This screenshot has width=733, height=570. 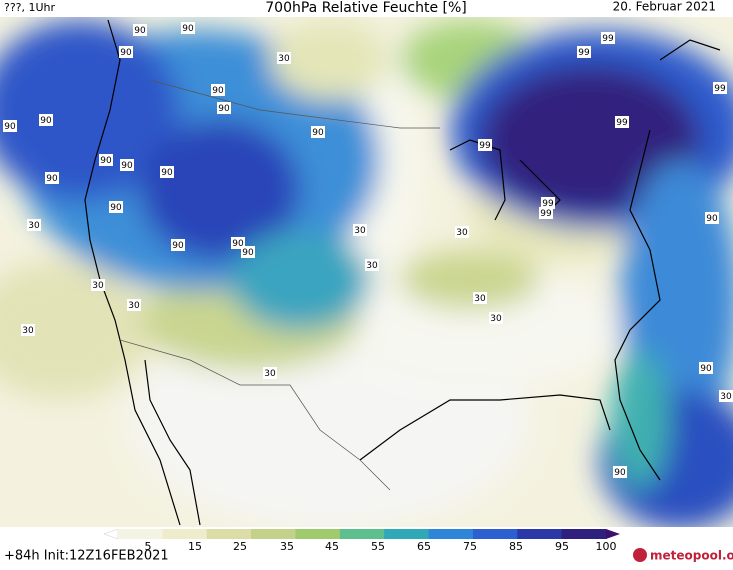 What do you see at coordinates (195, 546) in the screenshot?
I see `colorbar-tick: 15` at bounding box center [195, 546].